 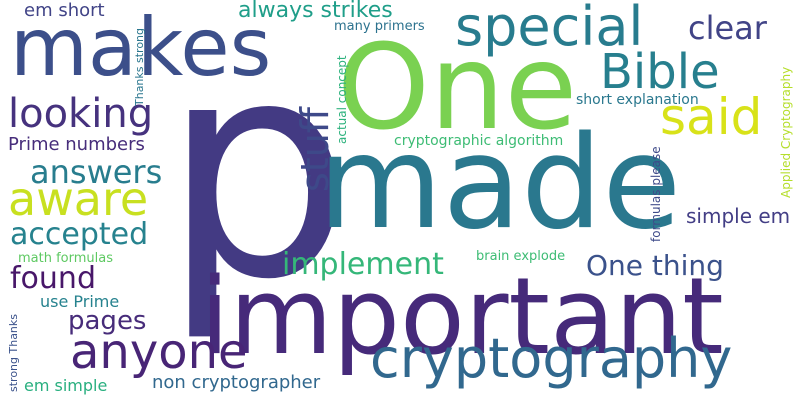 What do you see at coordinates (315, 149) in the screenshot?
I see `word-stuff: stuff` at bounding box center [315, 149].